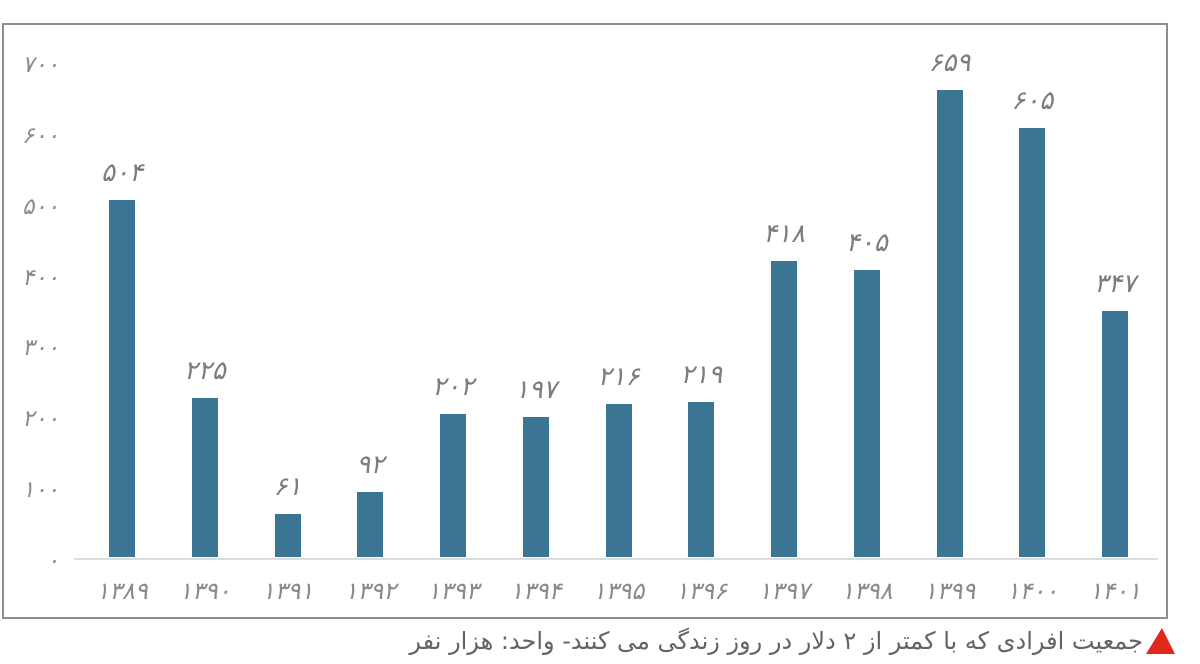 The image size is (1200, 664). What do you see at coordinates (204, 371) in the screenshot?
I see `bar-value-label: ۲۲۵` at bounding box center [204, 371].